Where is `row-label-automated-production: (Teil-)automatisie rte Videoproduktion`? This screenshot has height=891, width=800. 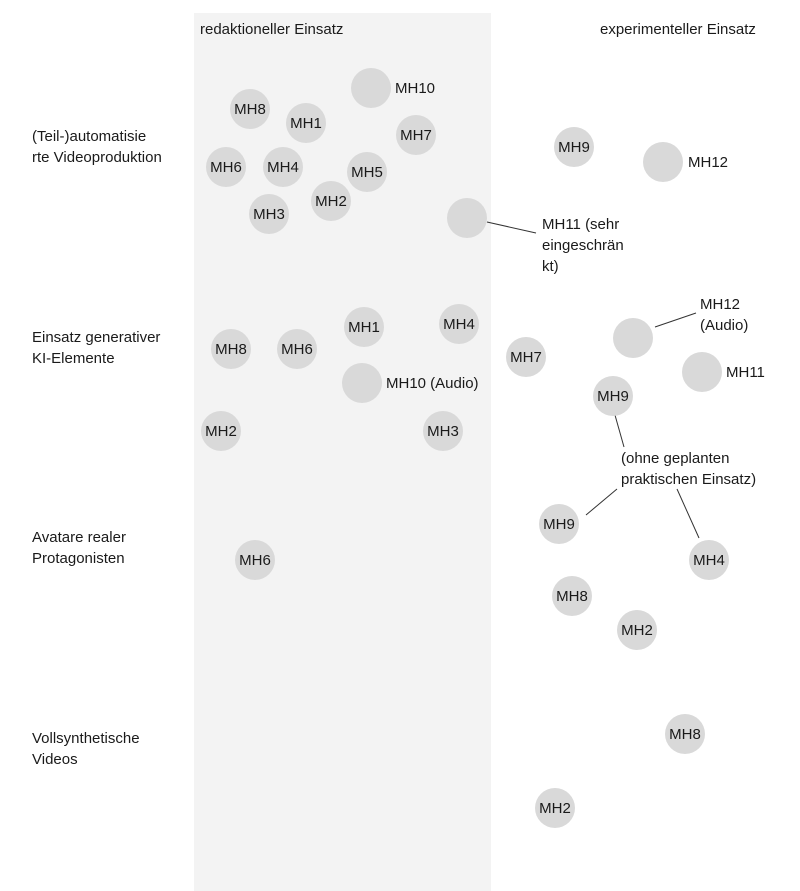
row-label-automated-production: (Teil-)automatisie rte Videoproduktion is located at coordinates (97, 147).